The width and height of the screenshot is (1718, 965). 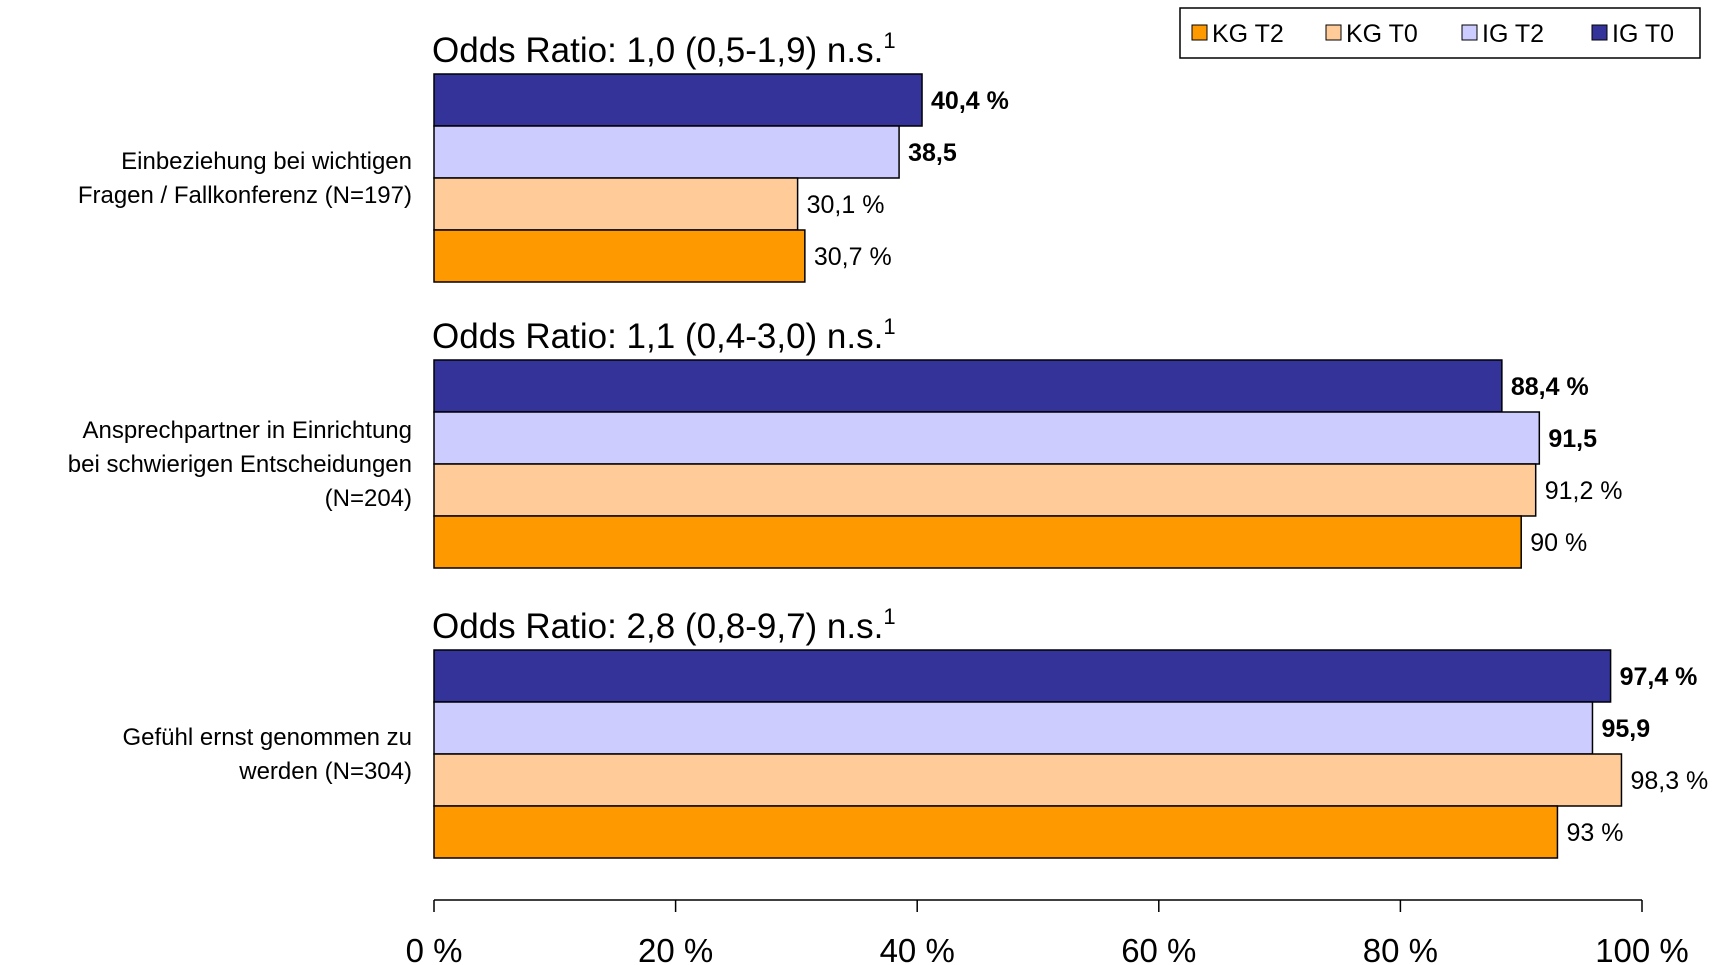 What do you see at coordinates (1558, 543) in the screenshot?
I see `value-label: 90 %` at bounding box center [1558, 543].